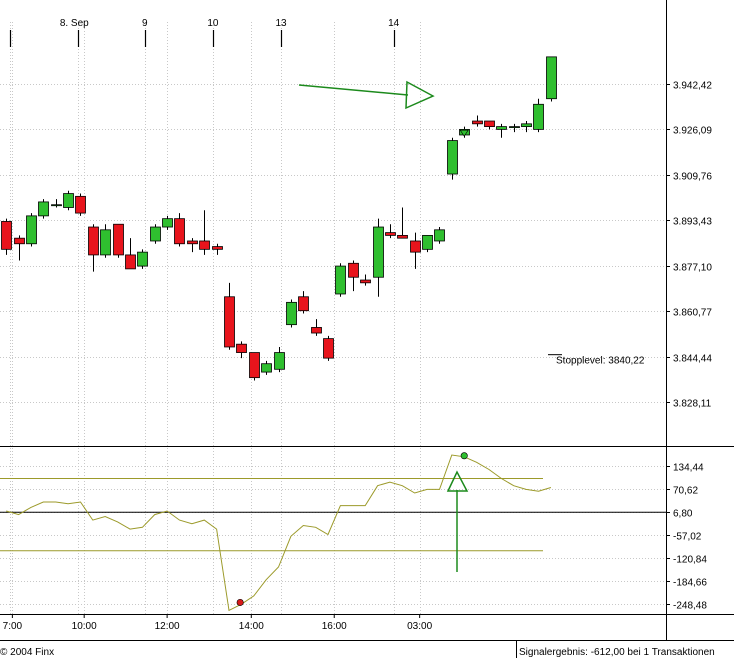 The image size is (734, 658). I want to click on indicator-tick-label: -184,66, so click(690, 583).